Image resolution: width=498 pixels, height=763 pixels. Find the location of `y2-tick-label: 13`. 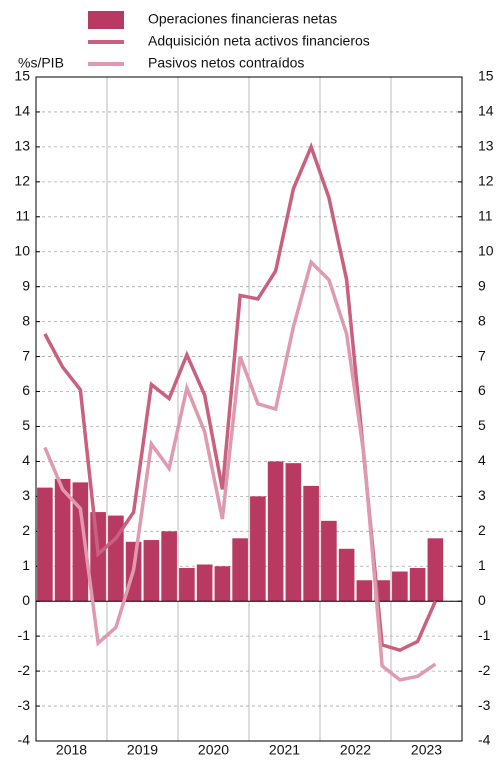

y2-tick-label: 13 is located at coordinates (486, 146).